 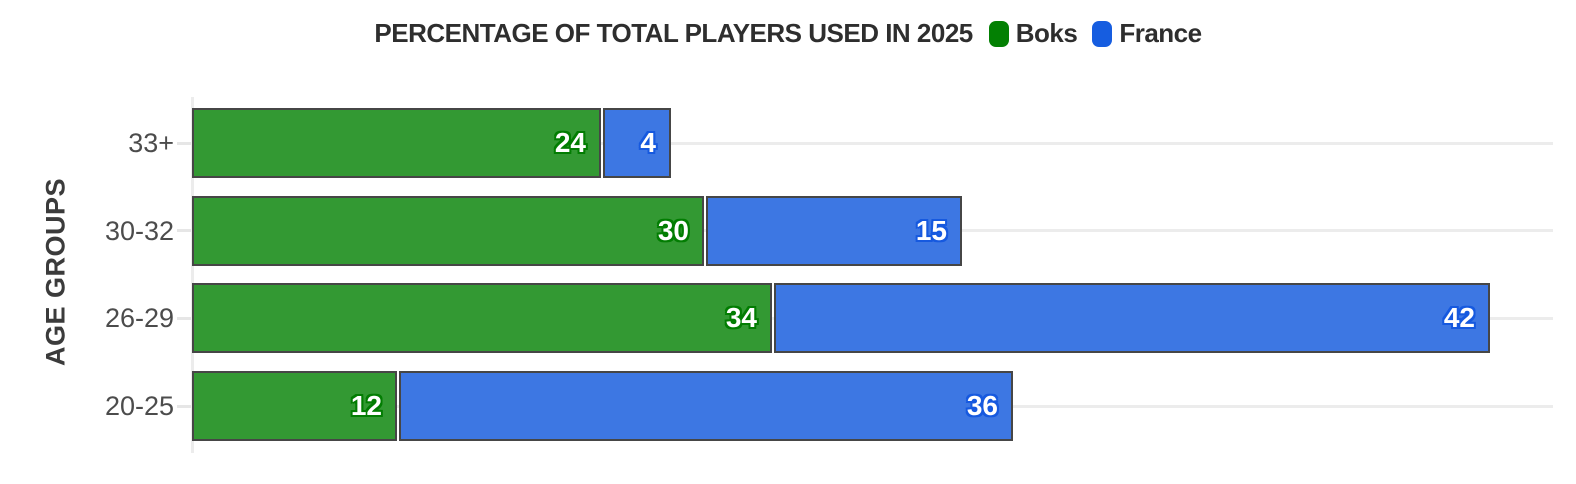 I want to click on category-label: 30-32, so click(x=139, y=230).